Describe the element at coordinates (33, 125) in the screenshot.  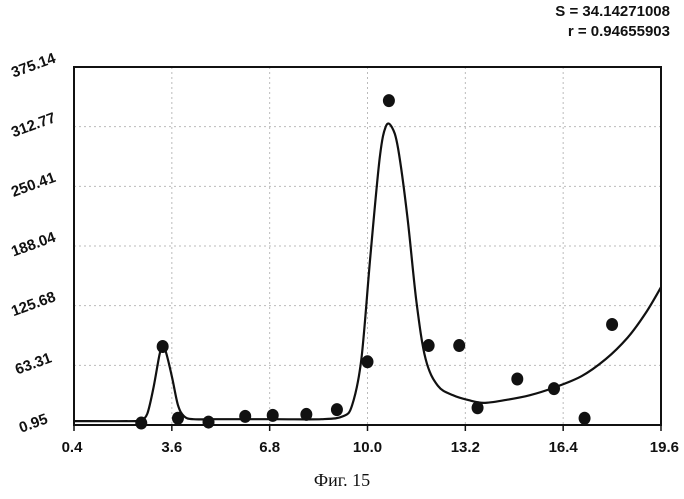
I see `y-tick-label: 312.77` at that location.